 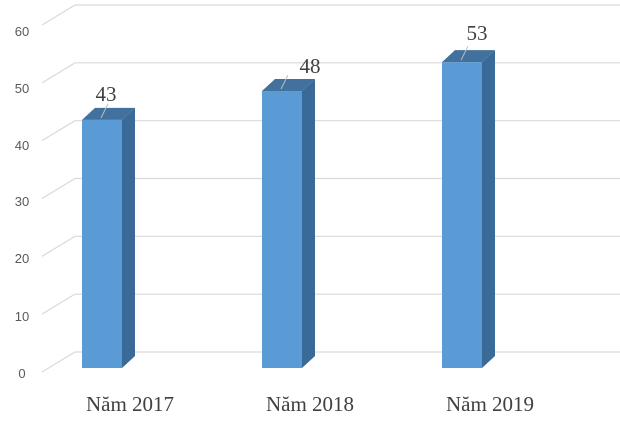 I want to click on y-tick: 60, so click(x=22, y=31).